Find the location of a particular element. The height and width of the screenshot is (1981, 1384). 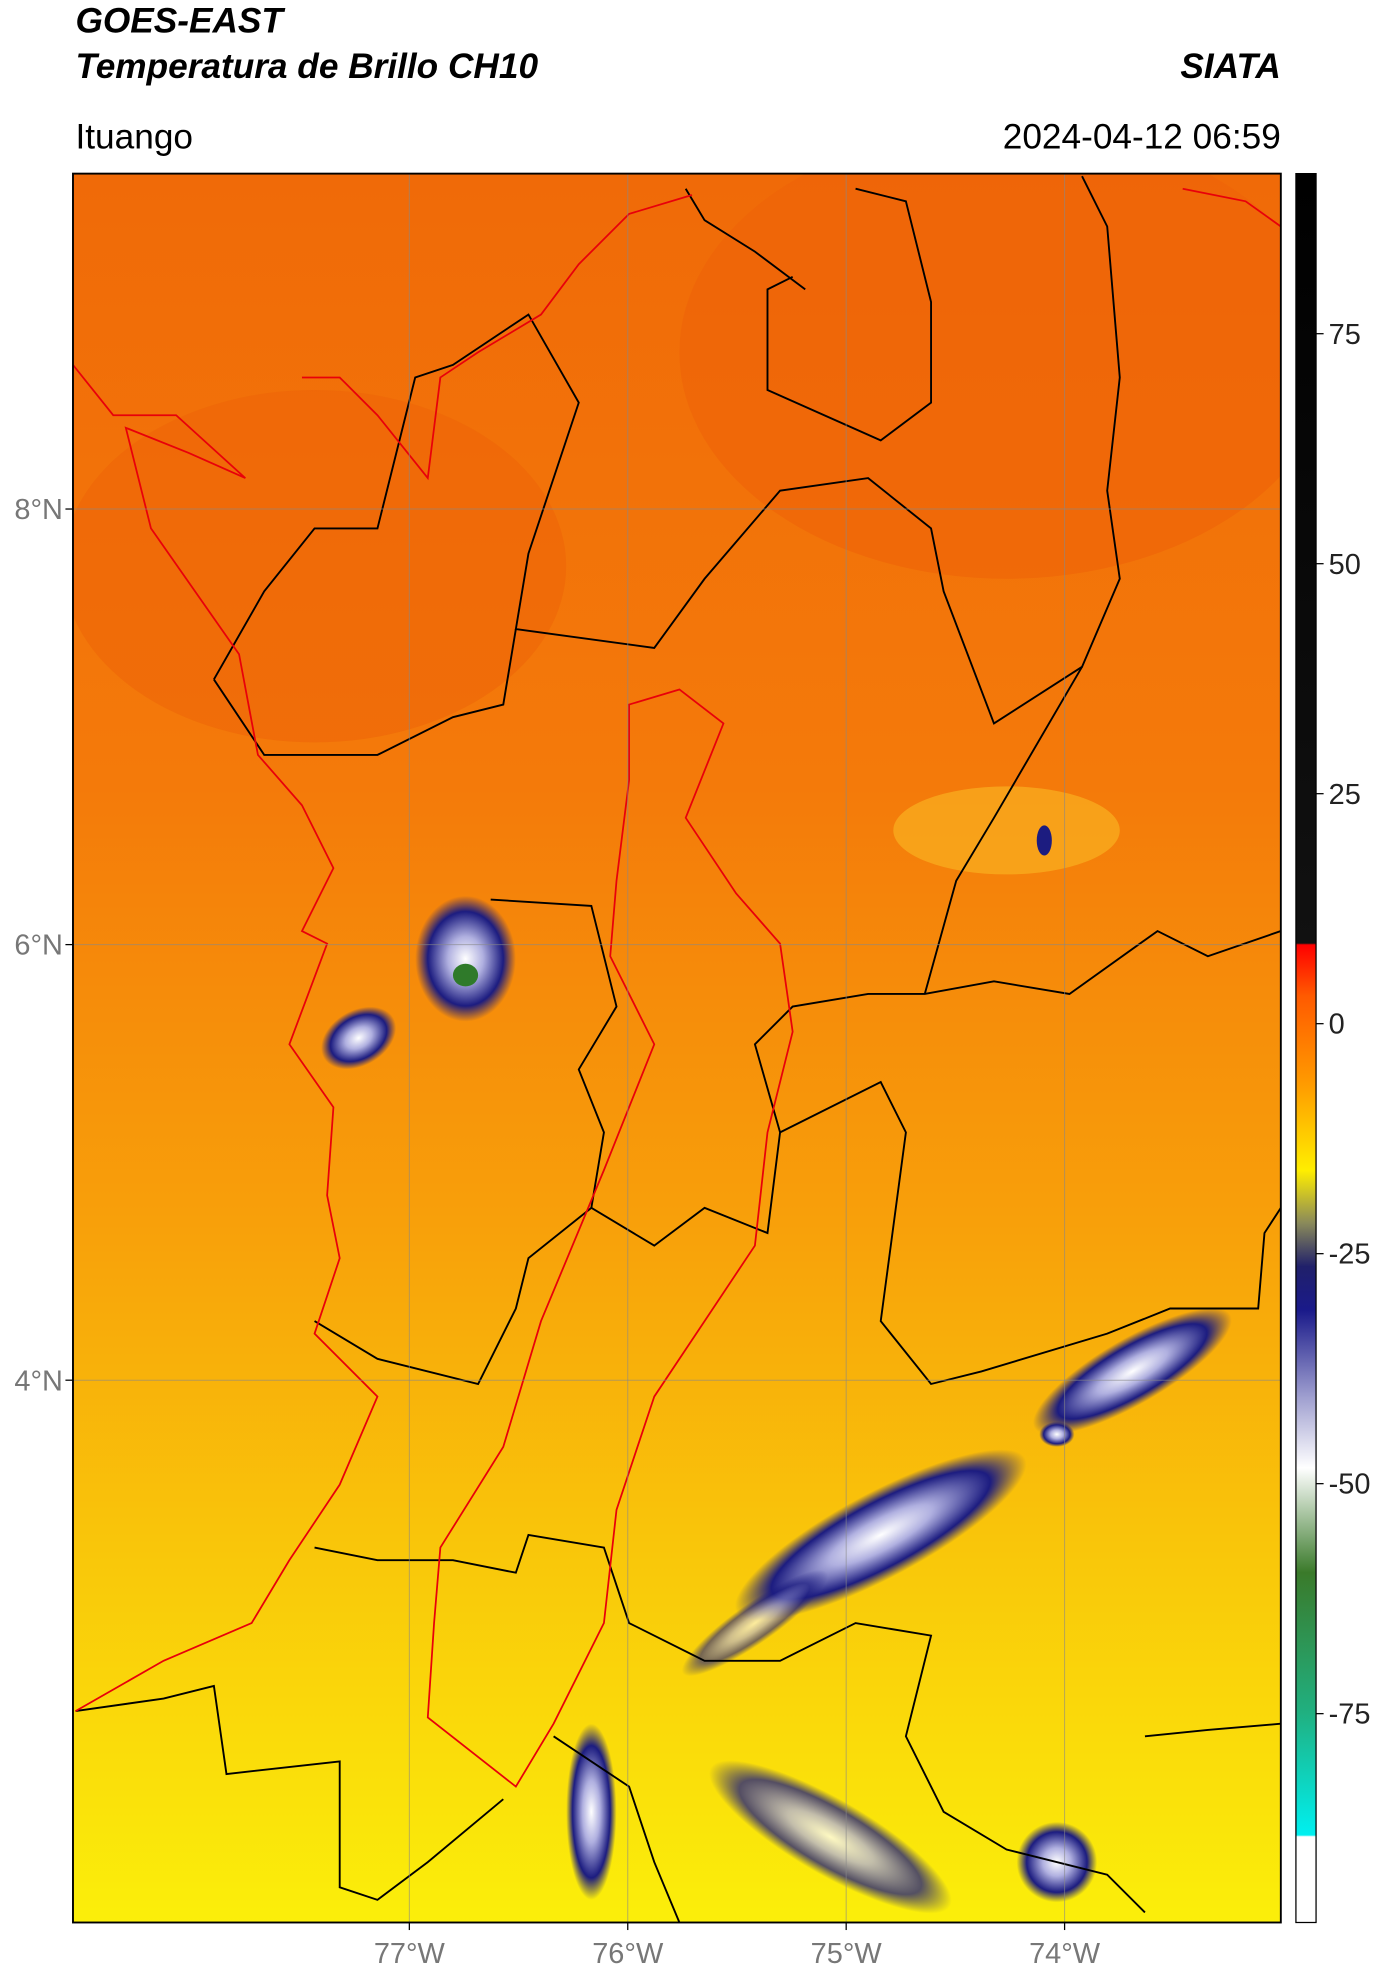

colorbar-tick-label: -25 is located at coordinates (1350, 1255).